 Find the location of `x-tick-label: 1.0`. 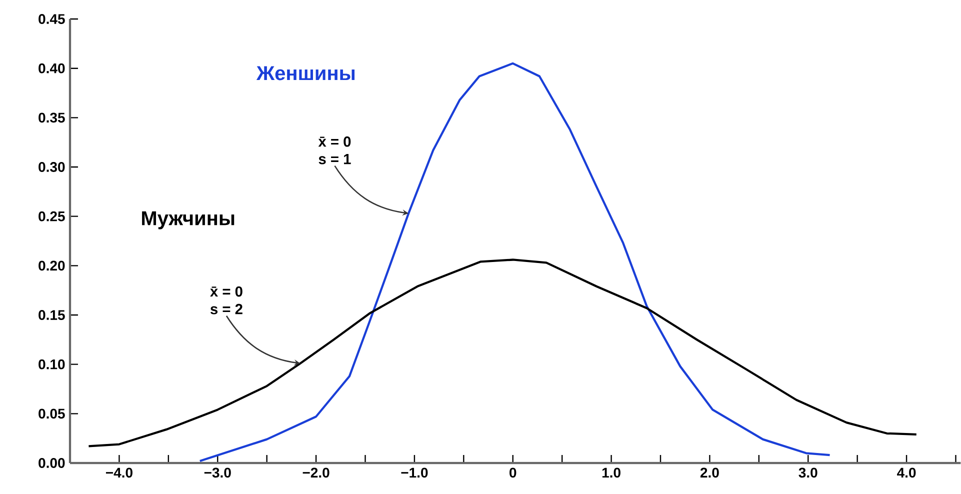

x-tick-label: 1.0 is located at coordinates (611, 473).